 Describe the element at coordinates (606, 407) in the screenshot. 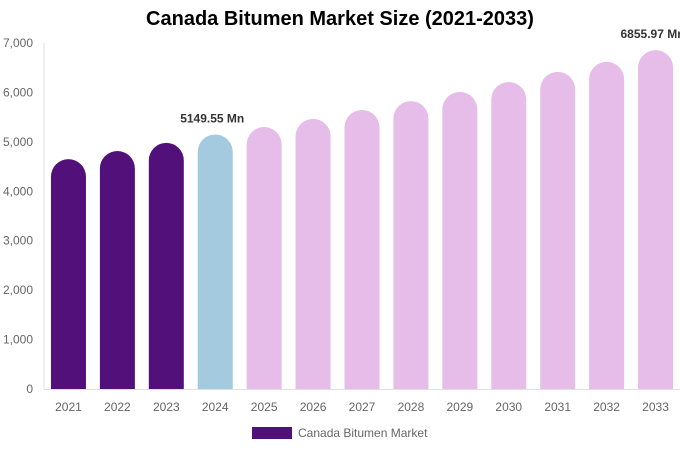

I see `x-tick-label: 2032` at that location.